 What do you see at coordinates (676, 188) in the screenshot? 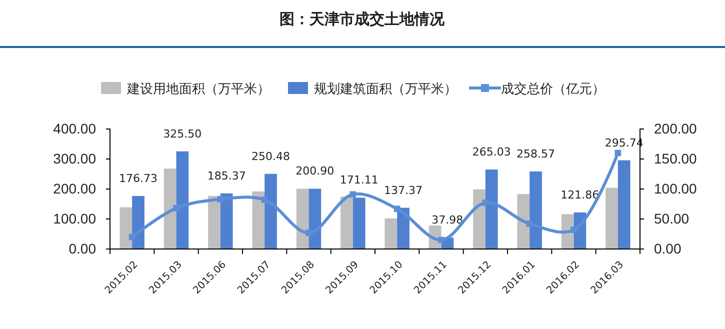
I see `y2-tick-label: 100.00` at bounding box center [676, 188].